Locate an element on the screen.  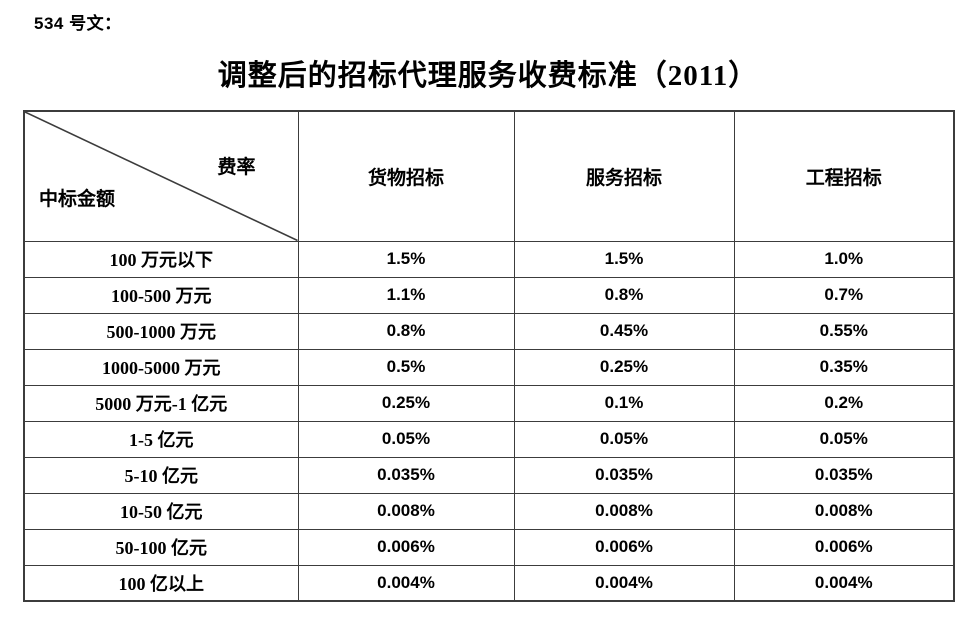
document-ref-label: 534 号文： is located at coordinates (78, 23).